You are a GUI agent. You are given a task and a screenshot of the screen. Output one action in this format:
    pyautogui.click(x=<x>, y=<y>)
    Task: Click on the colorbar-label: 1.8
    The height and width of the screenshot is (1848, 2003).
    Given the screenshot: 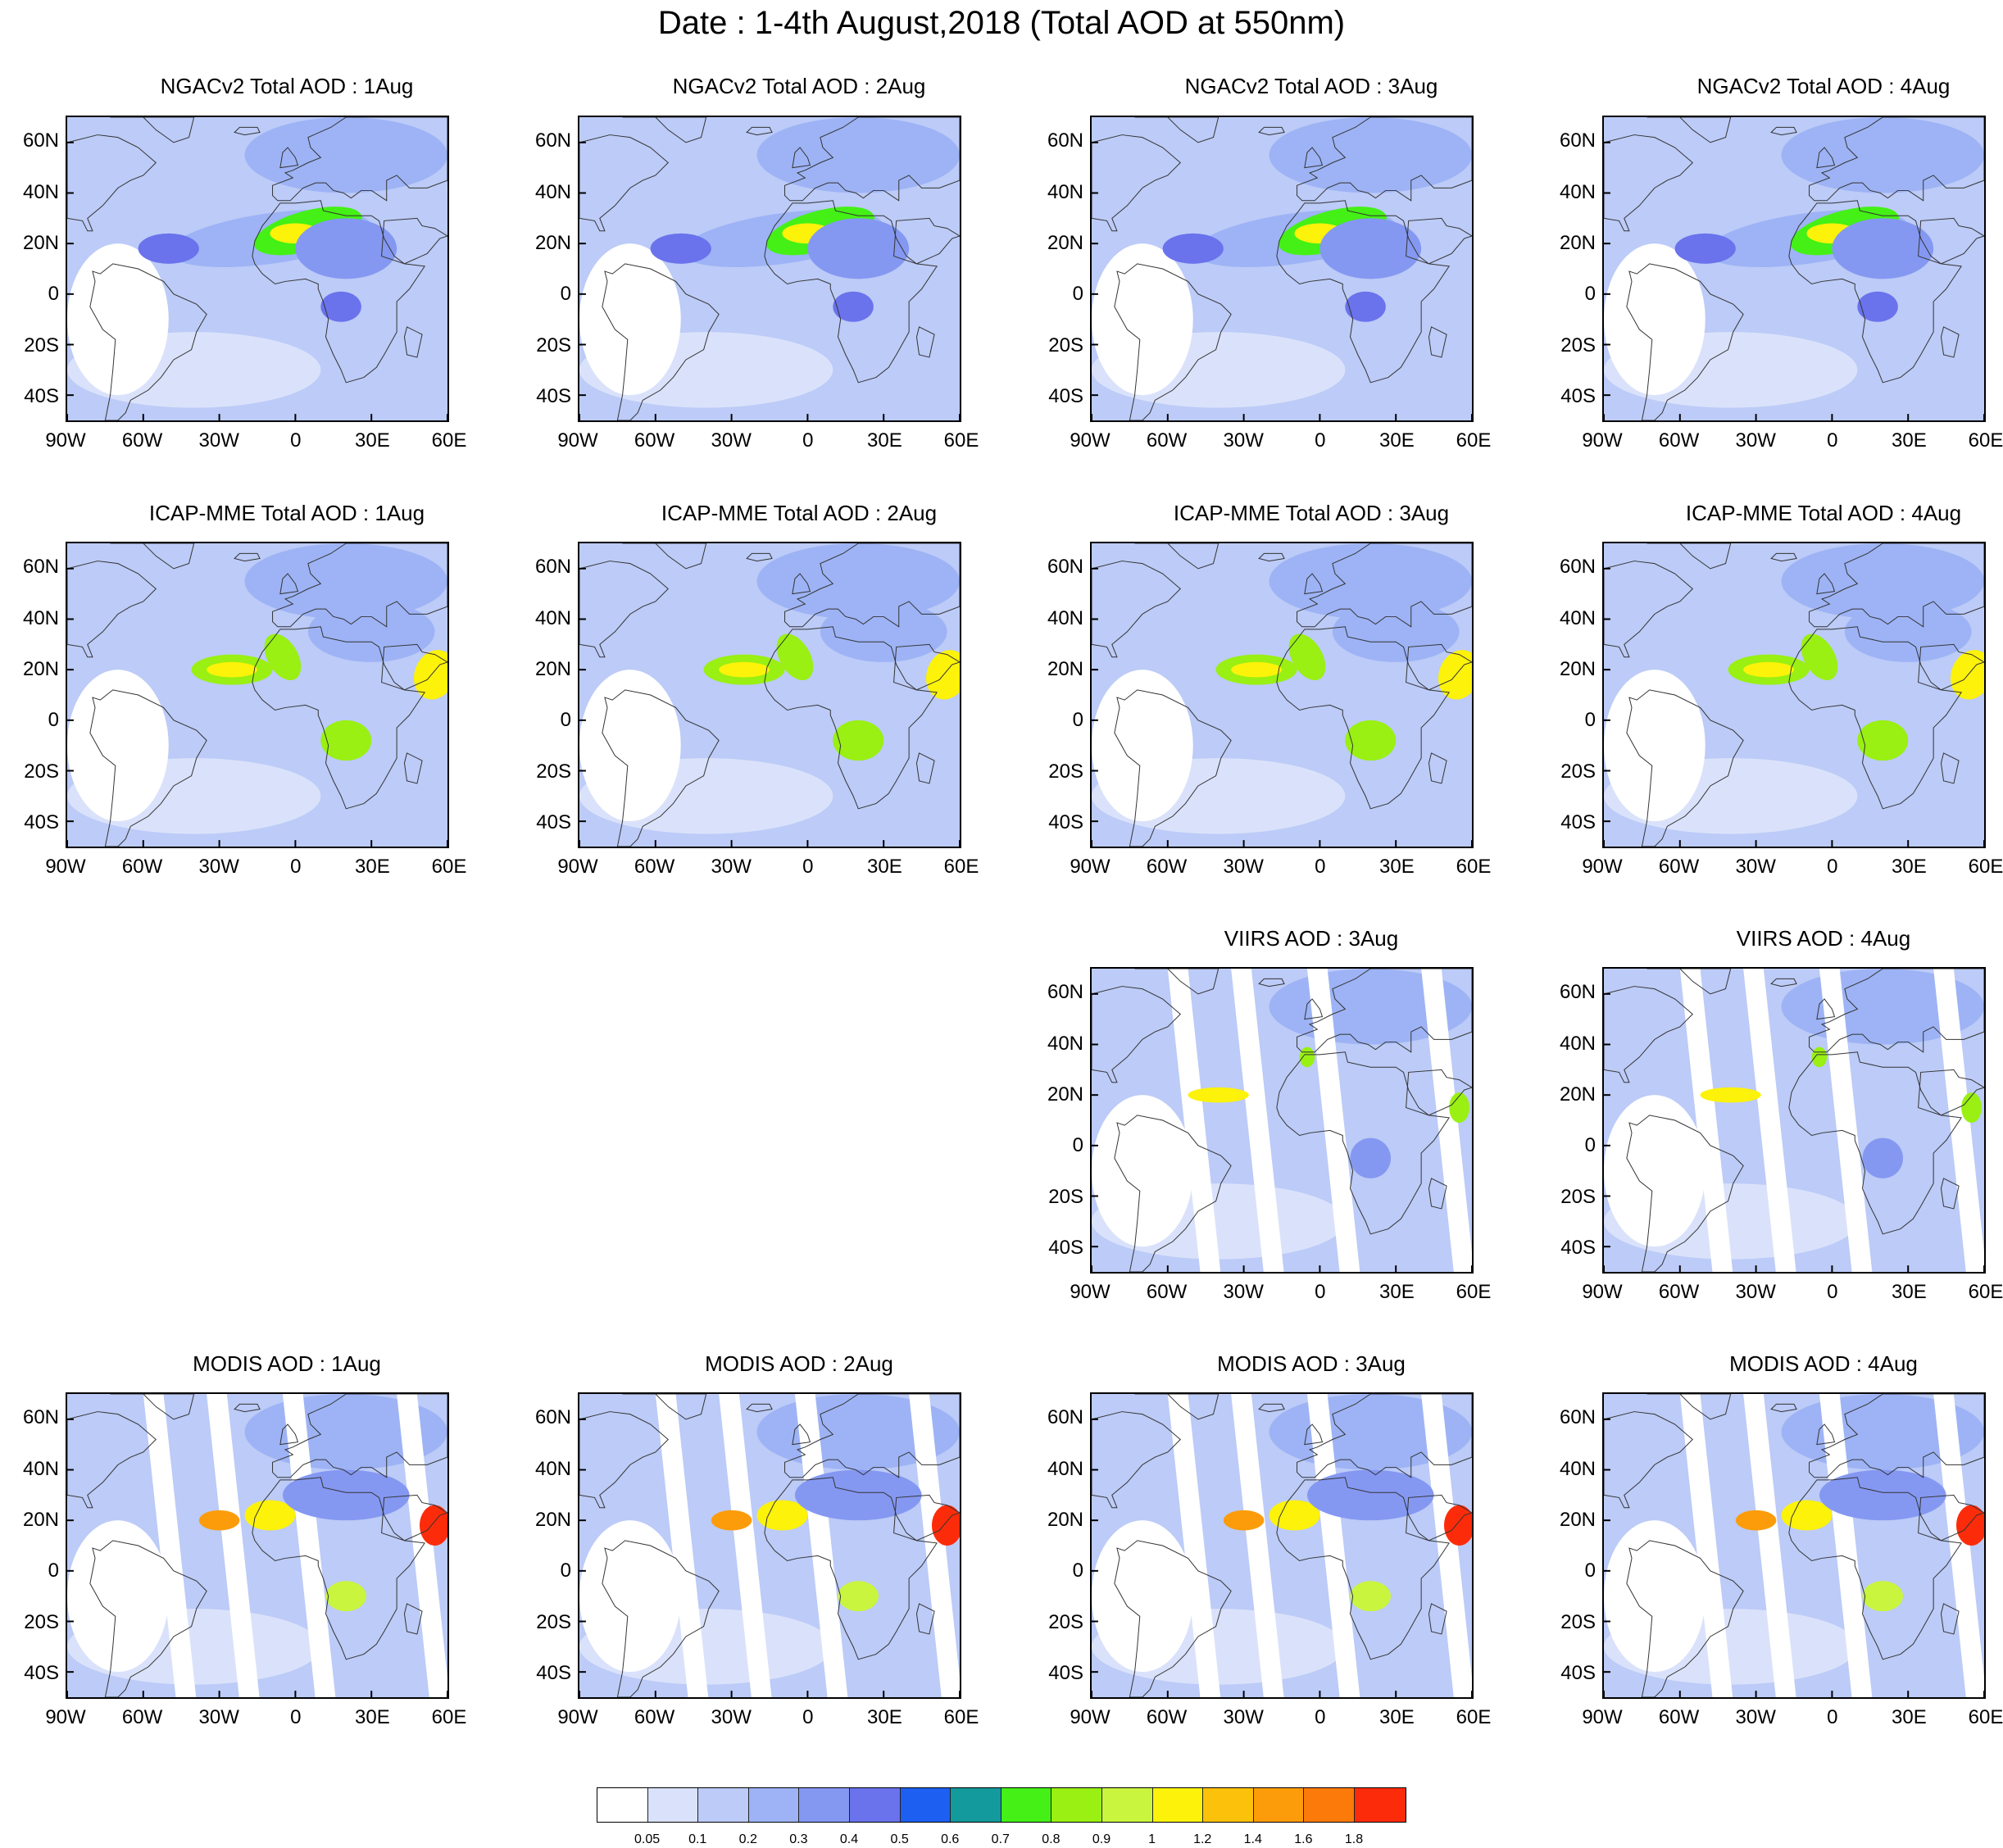 What is the action you would take?
    pyautogui.click(x=1354, y=1839)
    